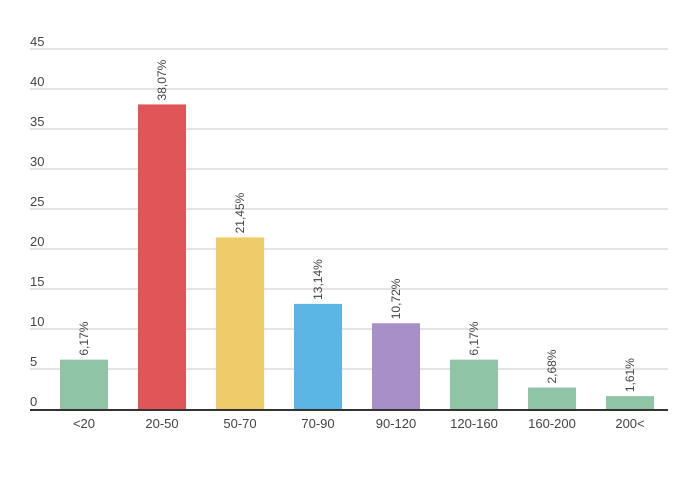 The height and width of the screenshot is (477, 700). Describe the element at coordinates (240, 212) in the screenshot. I see `data-label: 21,45%` at that location.